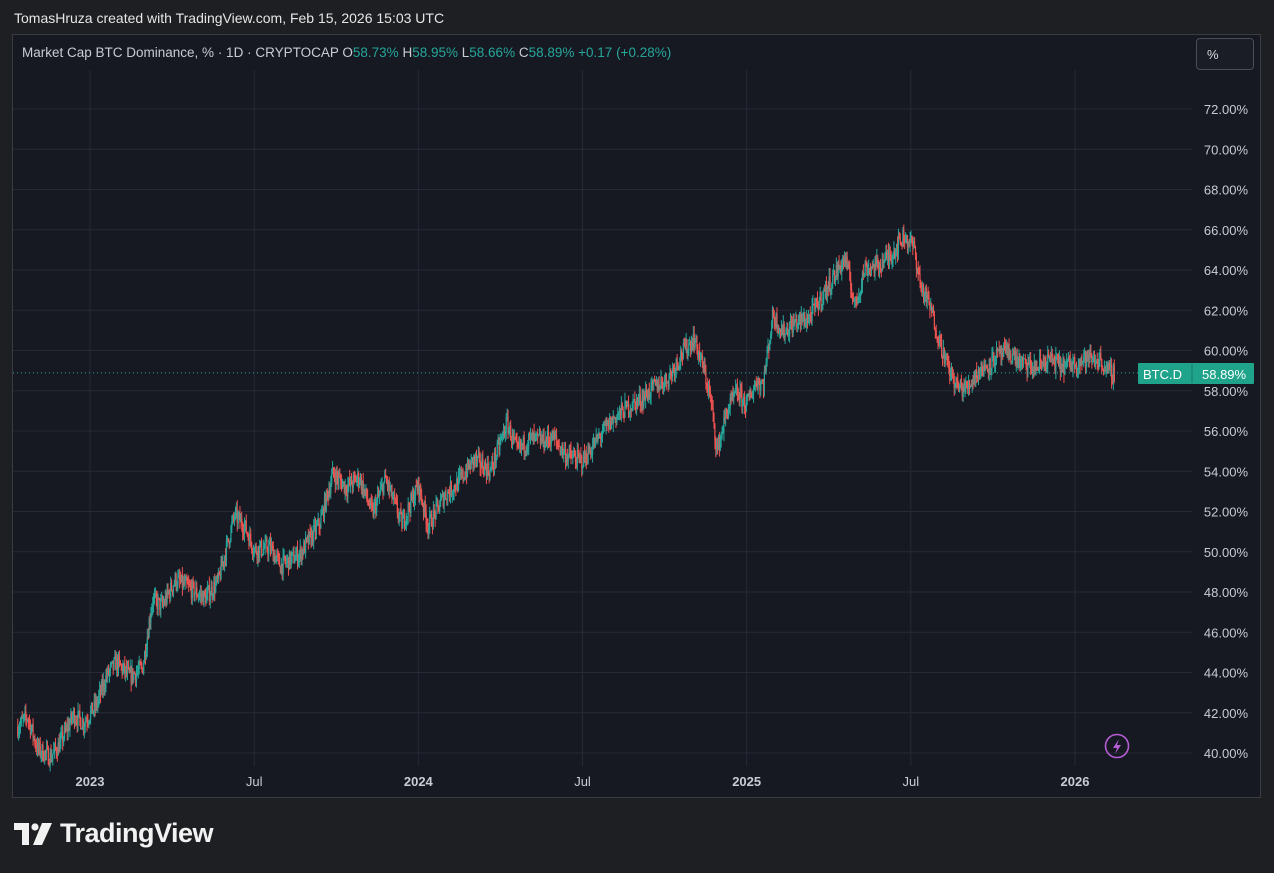  Describe the element at coordinates (1117, 746) in the screenshot. I see `lightning-icon` at that location.